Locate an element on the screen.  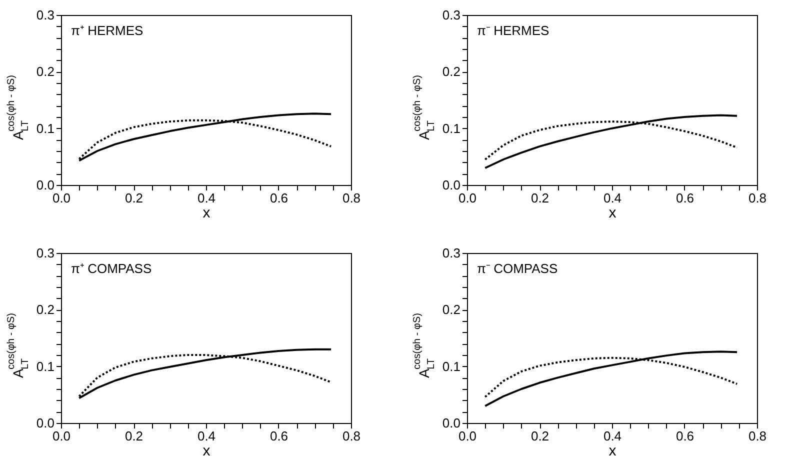
annotation: π⁻ COMPASS is located at coordinates (517, 268).